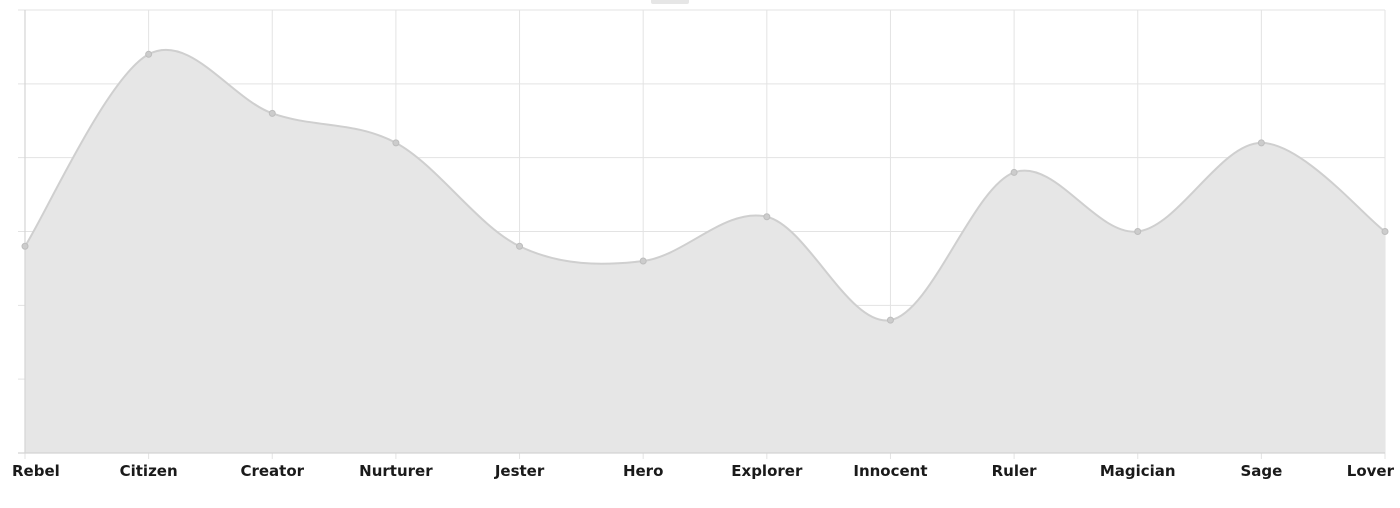 The image size is (1400, 508). Describe the element at coordinates (272, 471) in the screenshot. I see `x-tick-label: Creator` at that location.